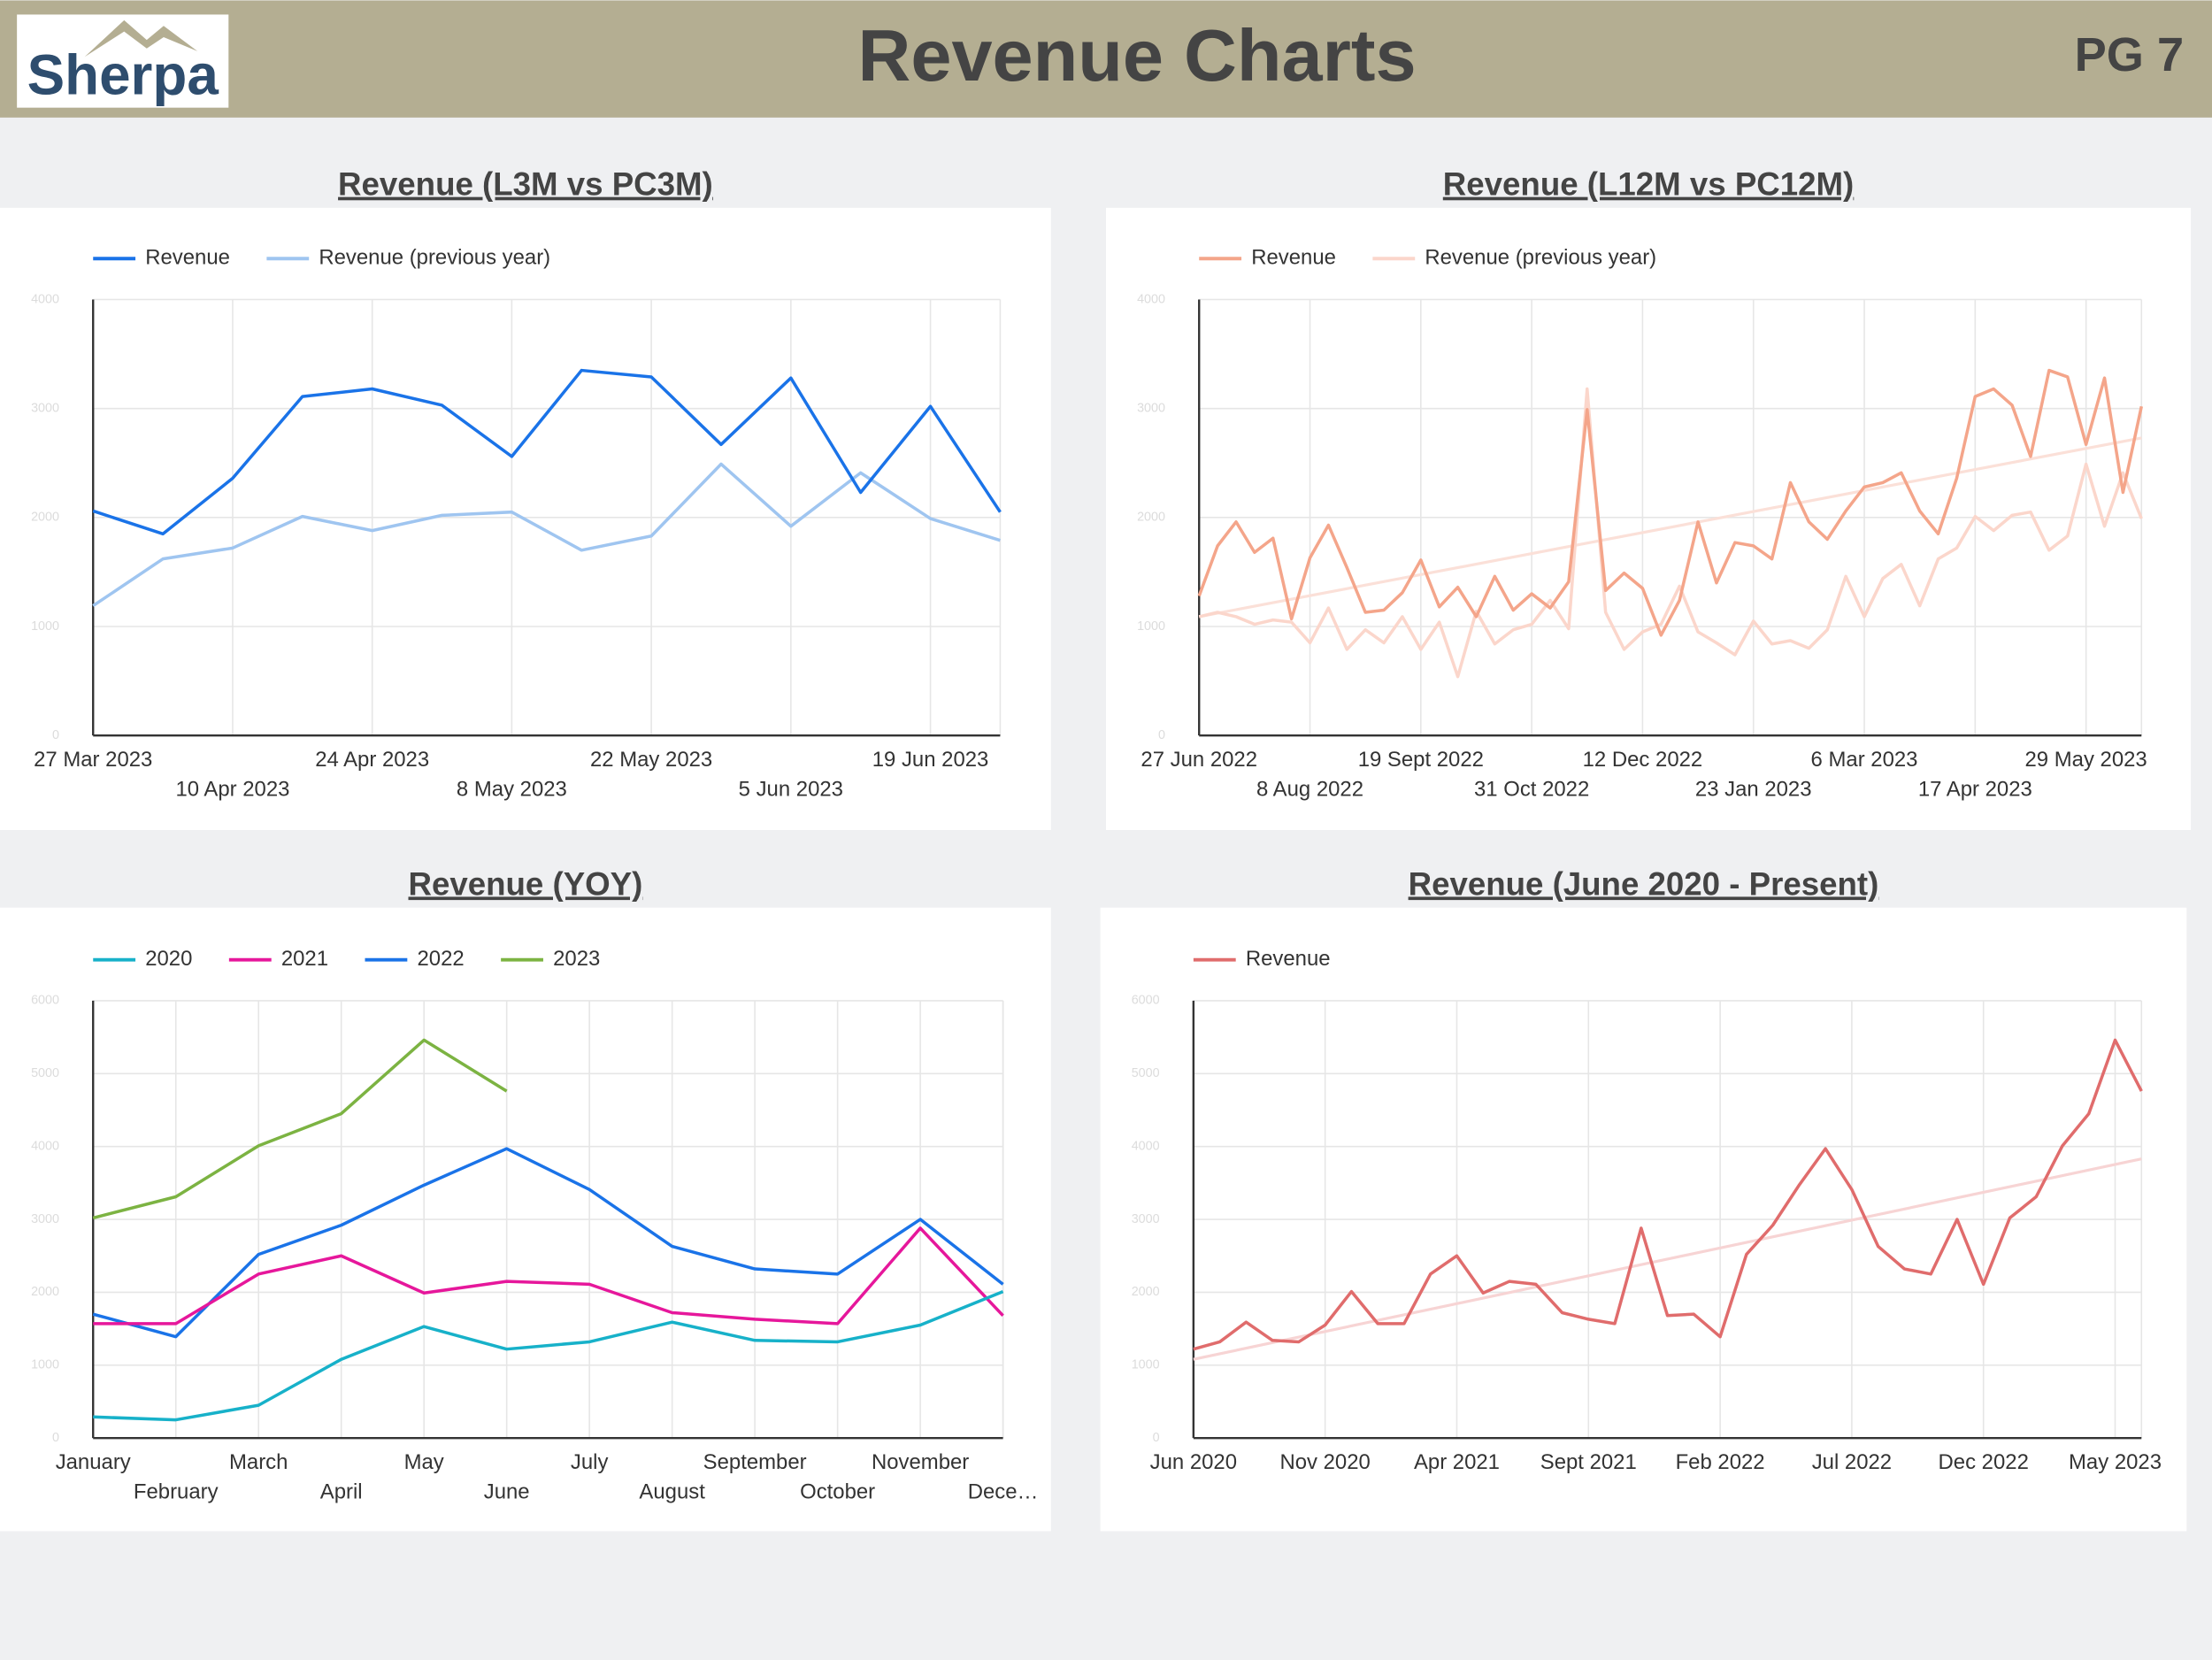 The width and height of the screenshot is (2212, 1660). I want to click on x-tick-label: 19 Jun 2023, so click(931, 760).